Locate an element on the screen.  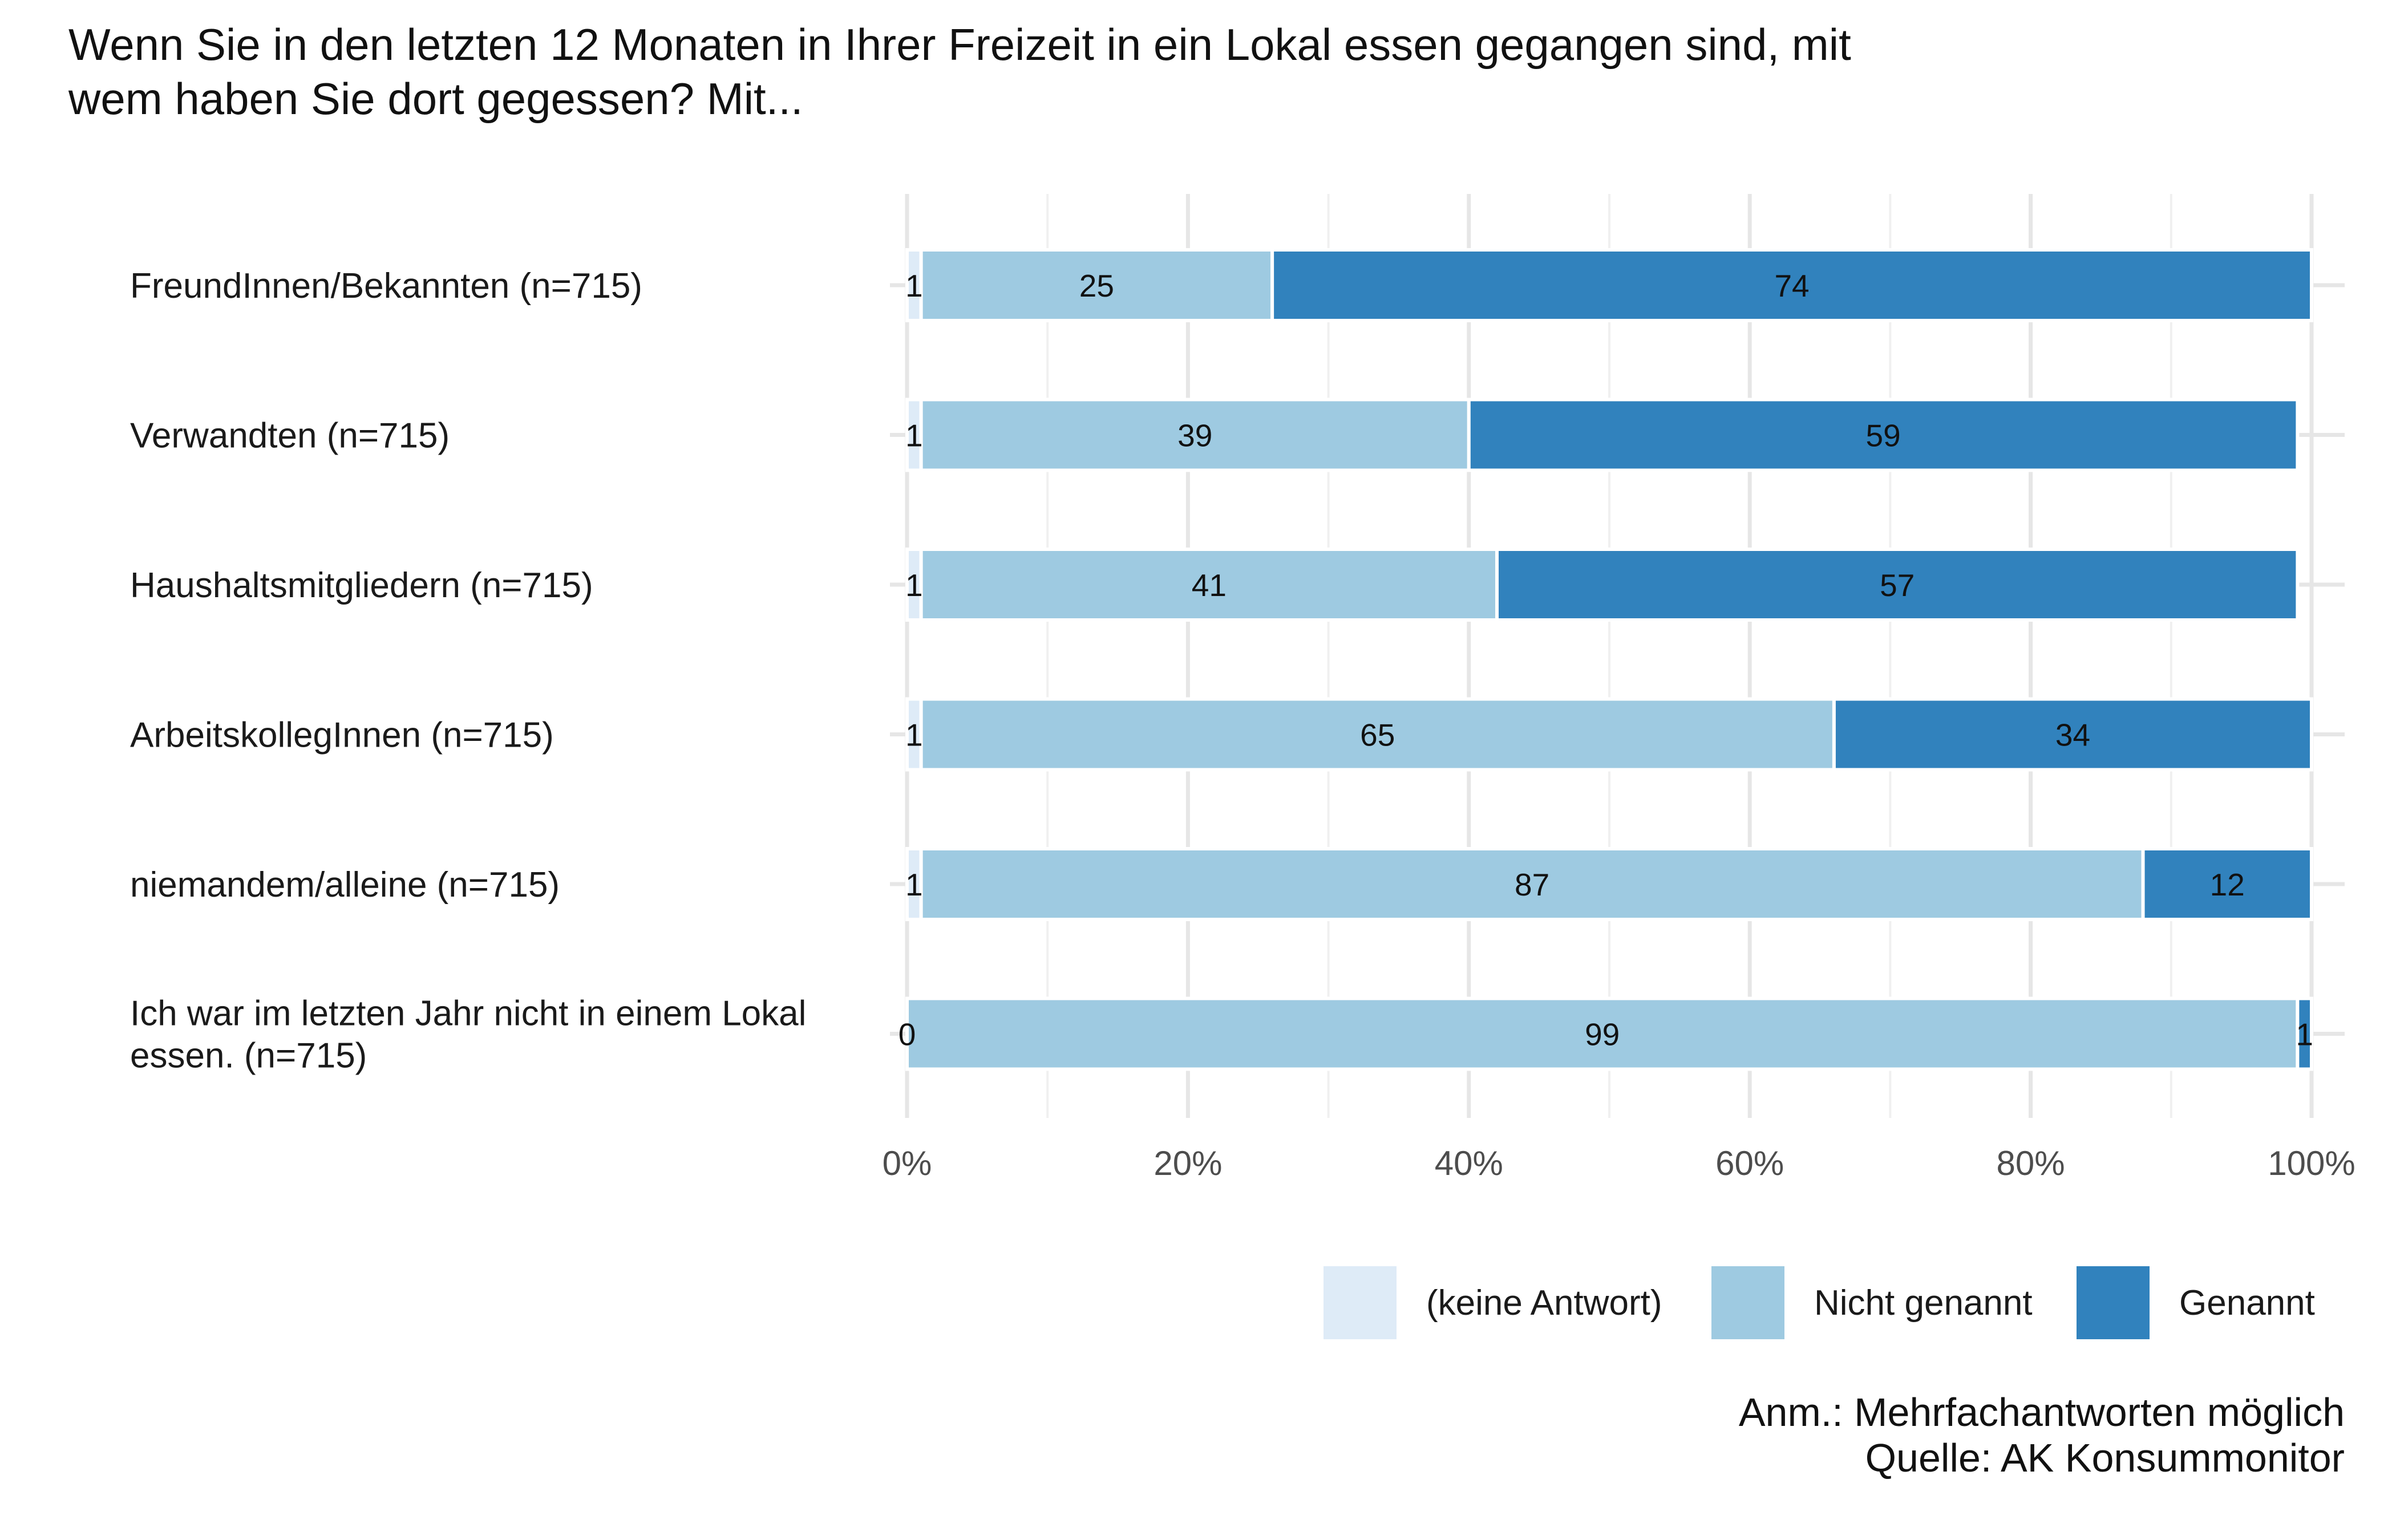
x-axis-ticks: 0% 20% 40% 60% 80% 100% is located at coordinates (1619, 1163).